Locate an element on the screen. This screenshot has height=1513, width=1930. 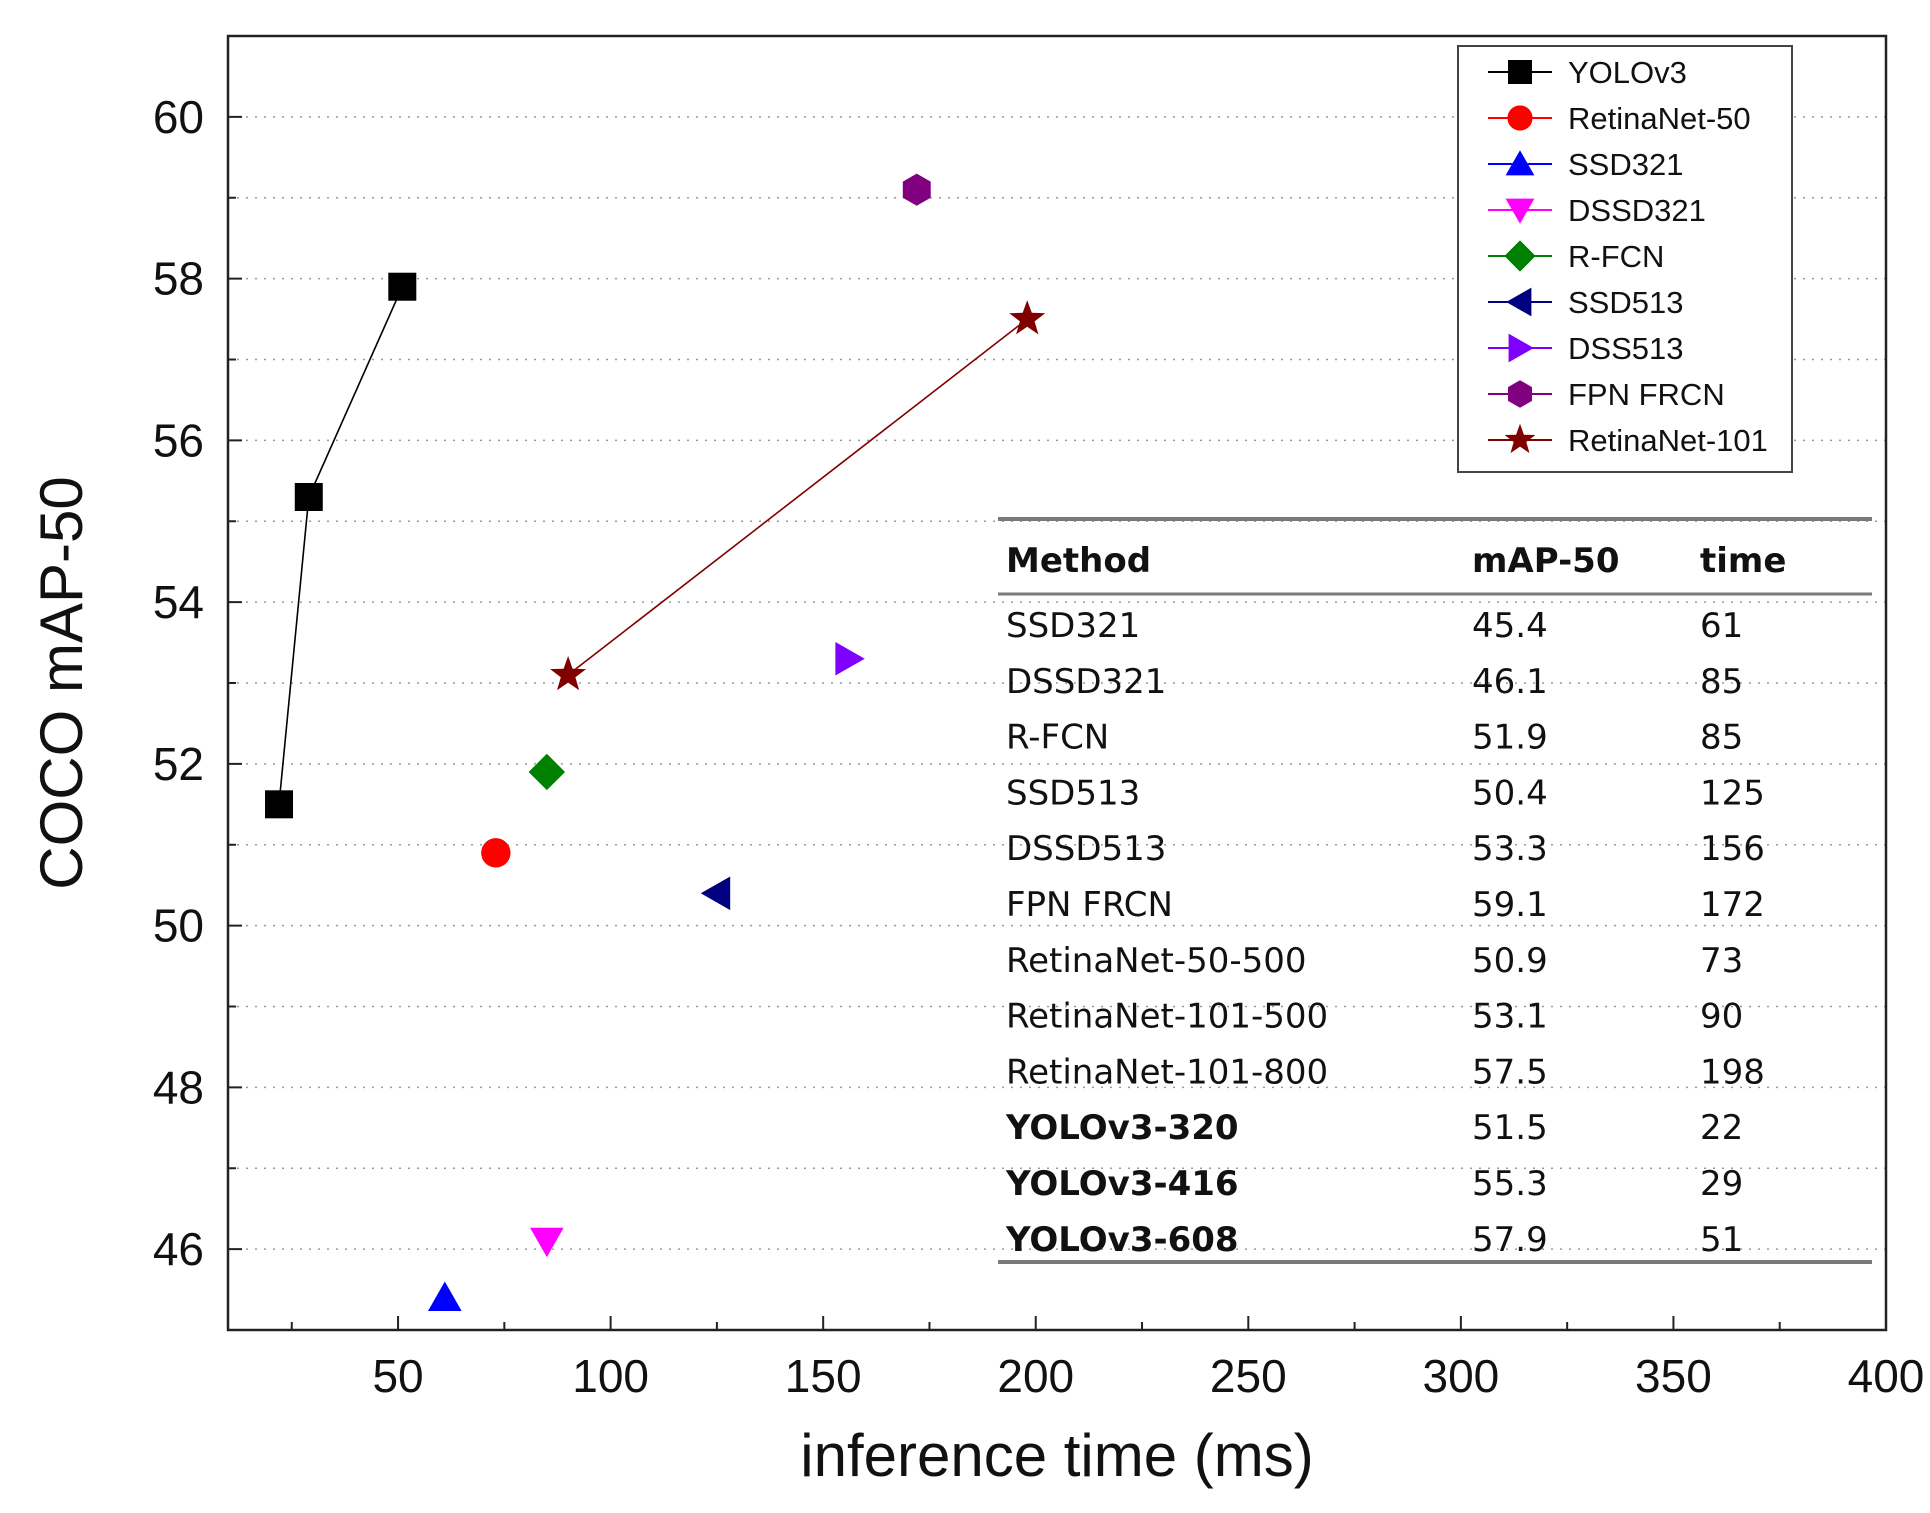
table-cell-map: 57.9 is located at coordinates (1510, 1240).